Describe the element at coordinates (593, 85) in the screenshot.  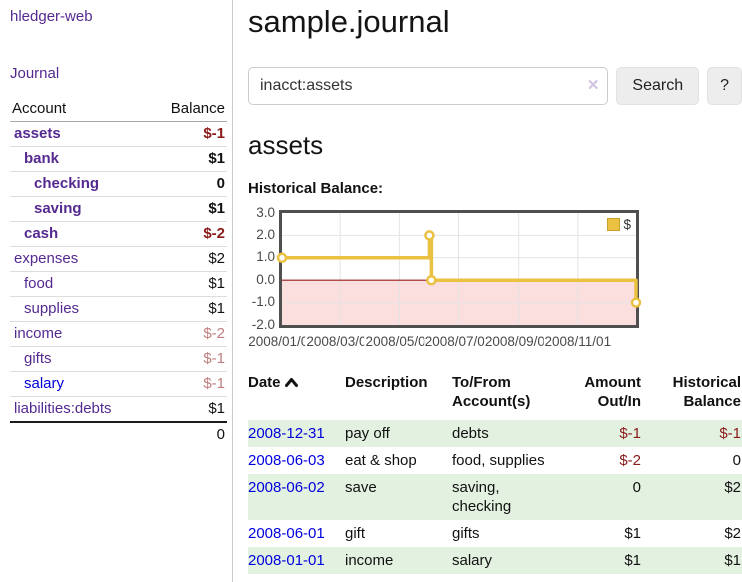
I see `clear-search-icon: ✕` at that location.